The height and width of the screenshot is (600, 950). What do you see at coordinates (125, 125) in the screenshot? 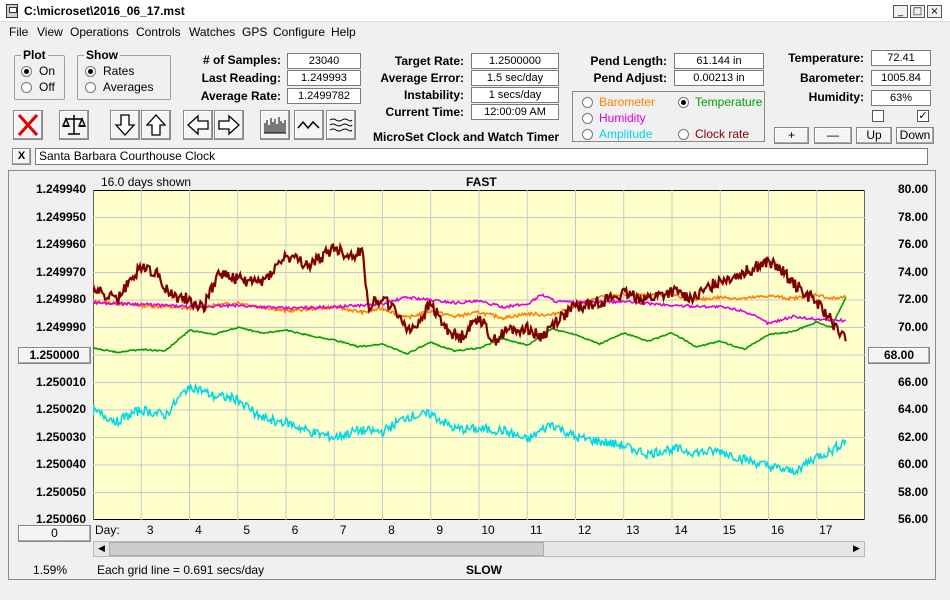
I see `scroll-down-button` at bounding box center [125, 125].